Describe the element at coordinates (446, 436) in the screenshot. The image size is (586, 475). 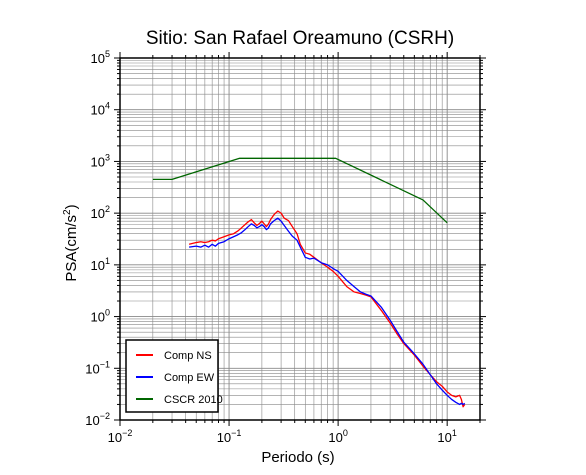
I see `x-tick-label: 10¹` at that location.